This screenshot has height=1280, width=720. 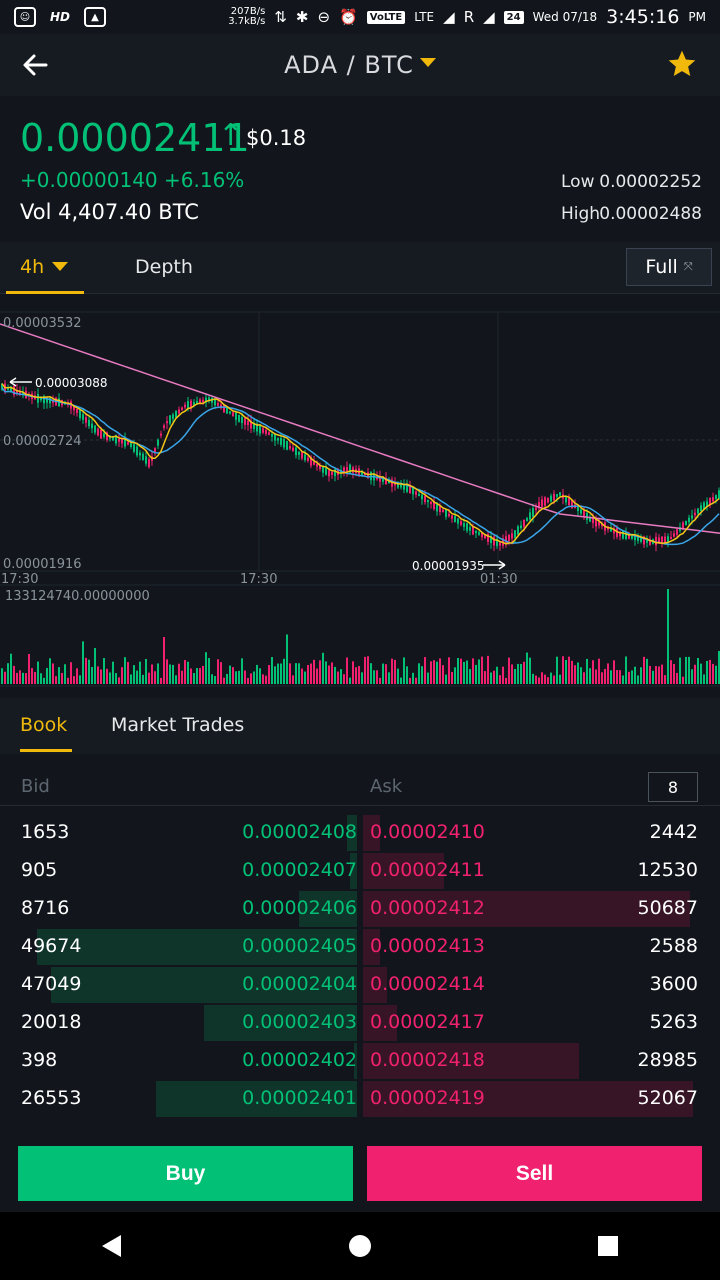 I want to click on low-value: 0.00002252, so click(x=650, y=182).